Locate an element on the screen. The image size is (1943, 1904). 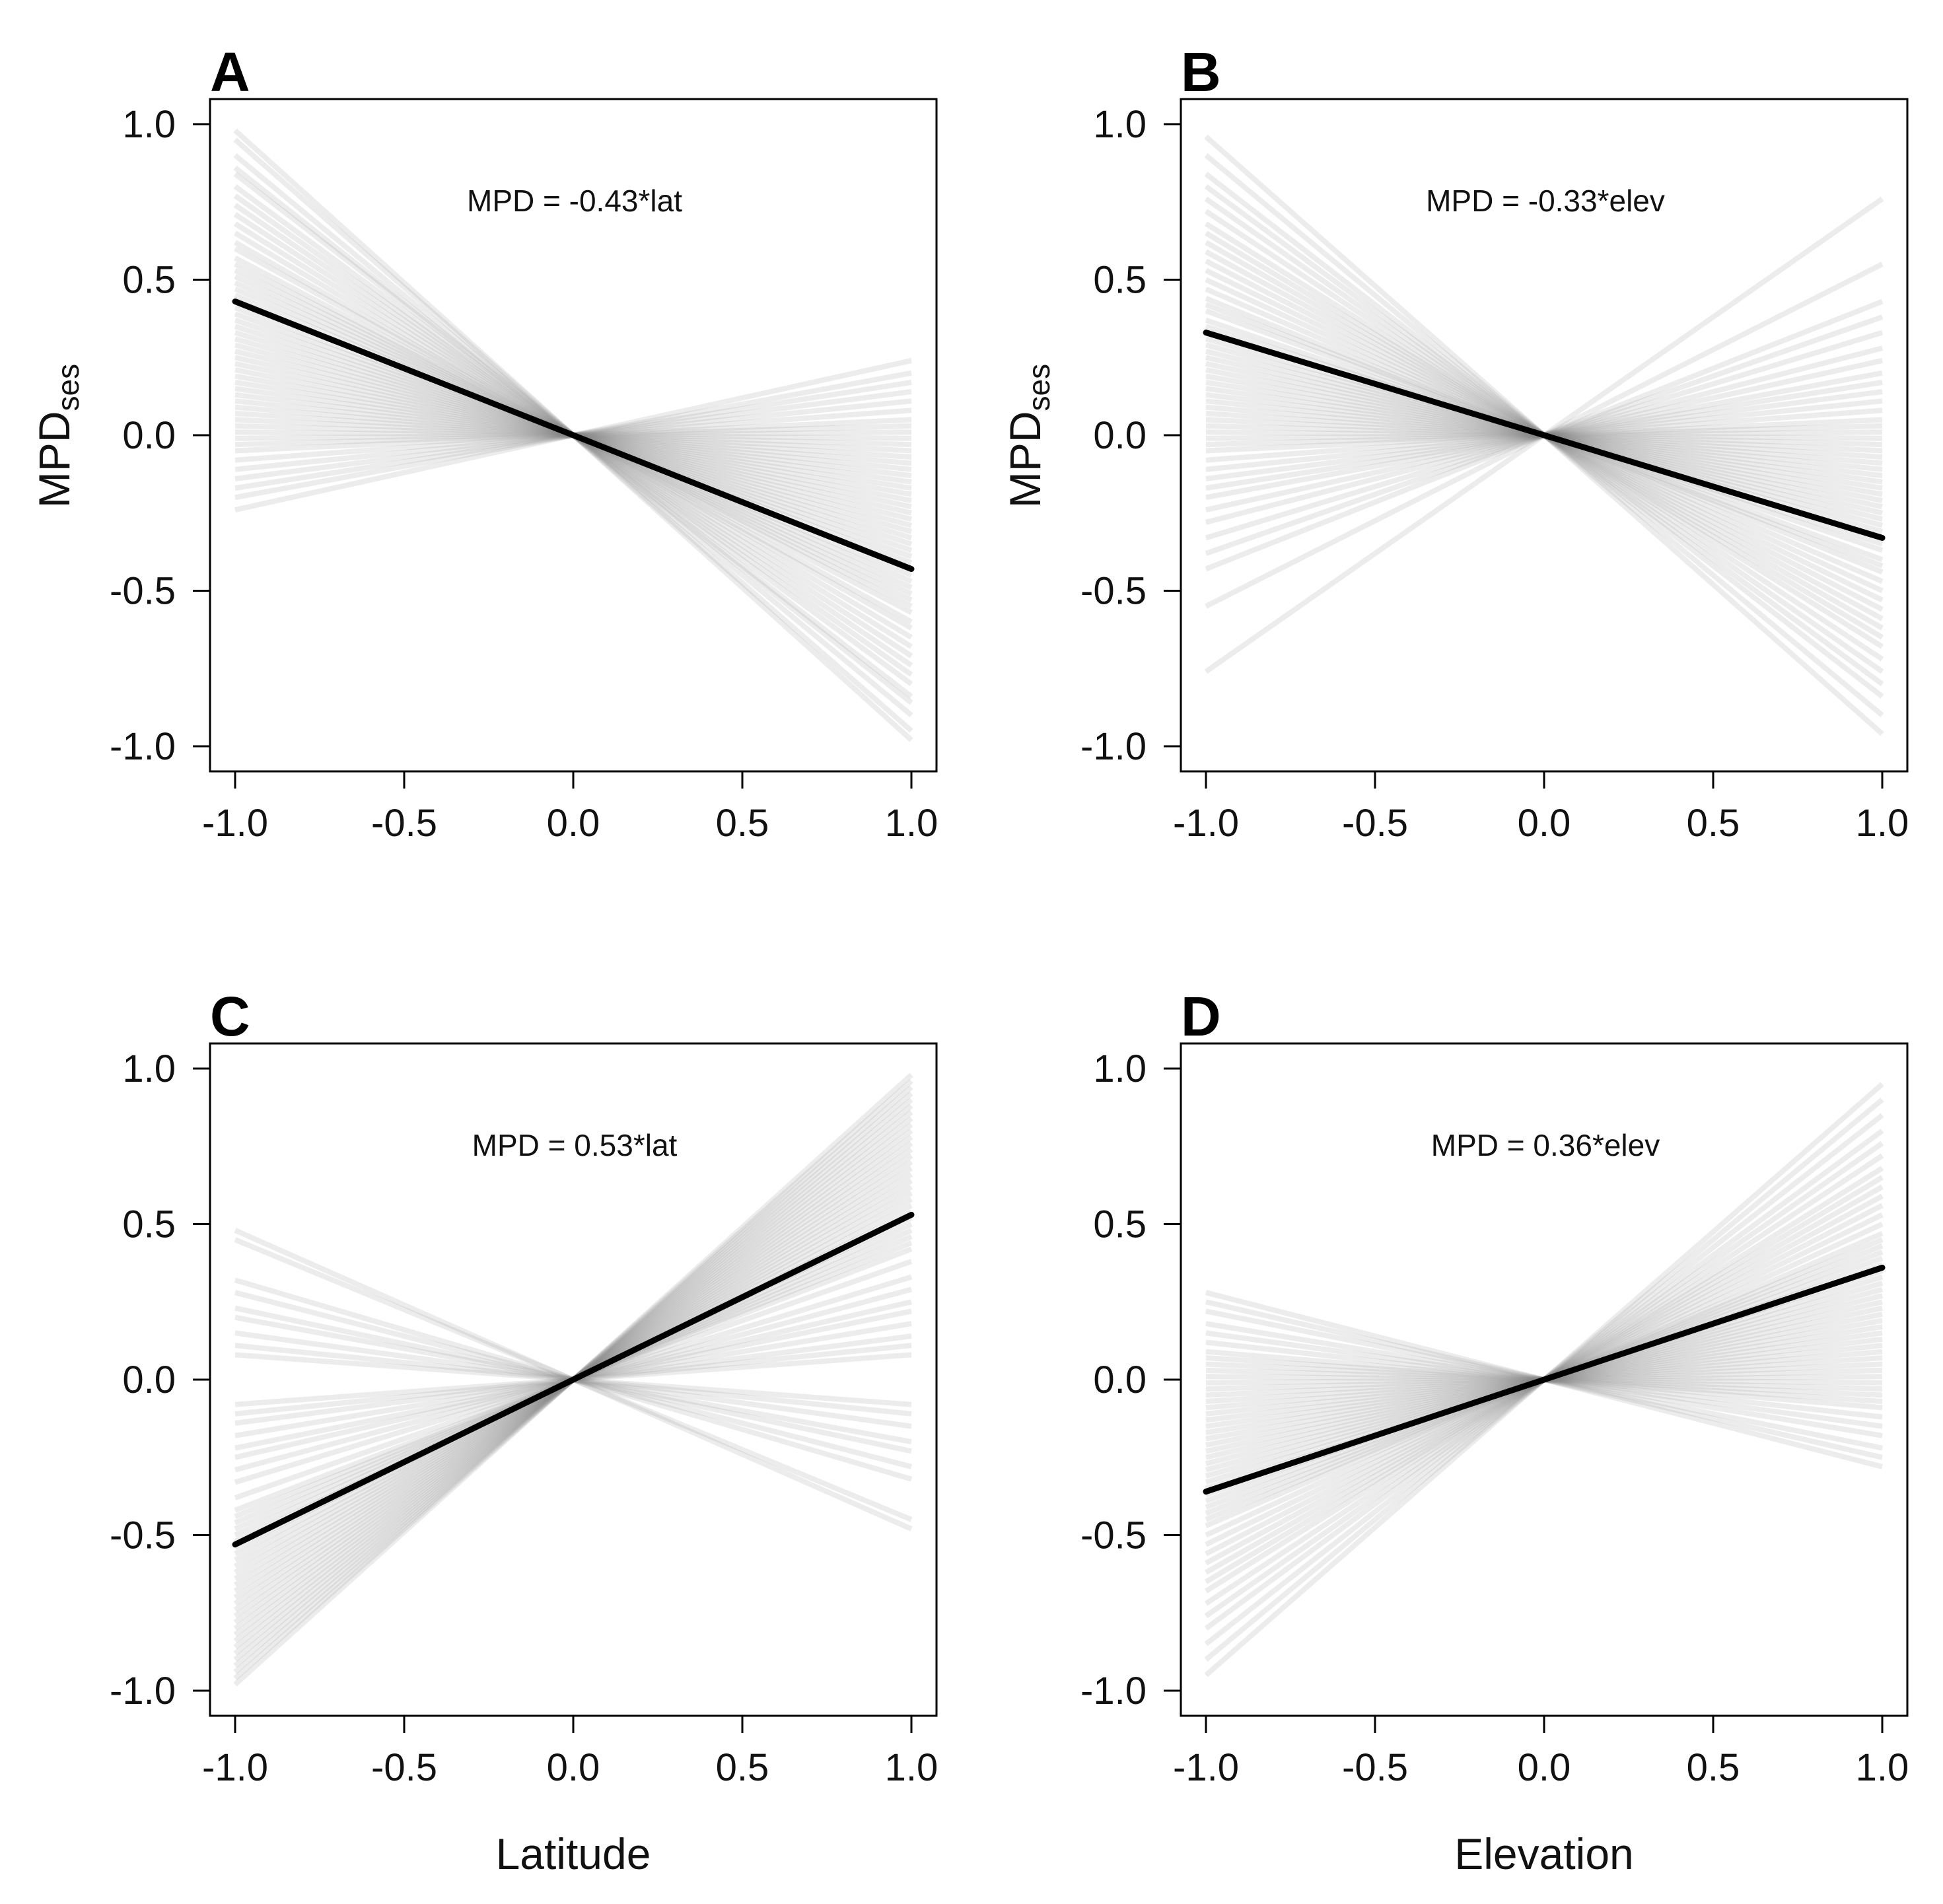
y-tick-label-a-5: -1.0 is located at coordinates (143, 746).